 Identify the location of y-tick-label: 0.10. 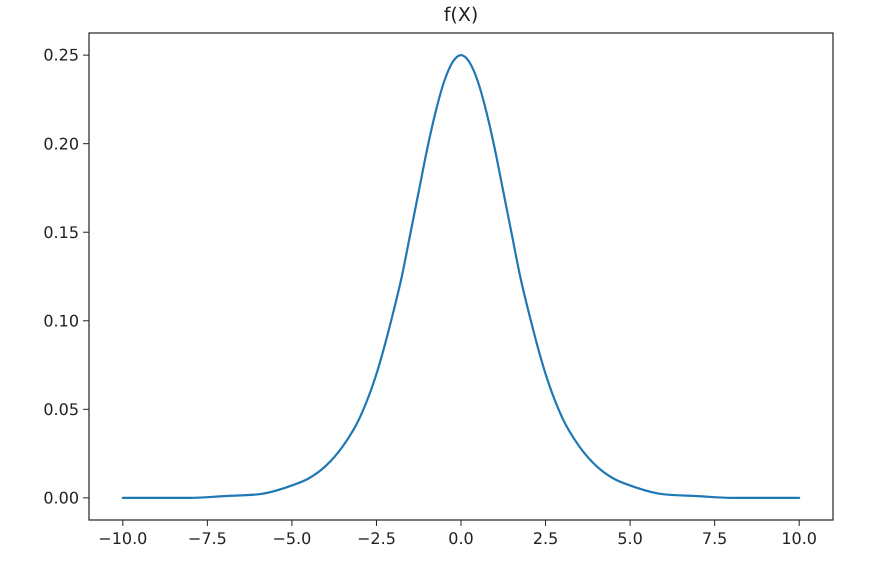
(61, 320).